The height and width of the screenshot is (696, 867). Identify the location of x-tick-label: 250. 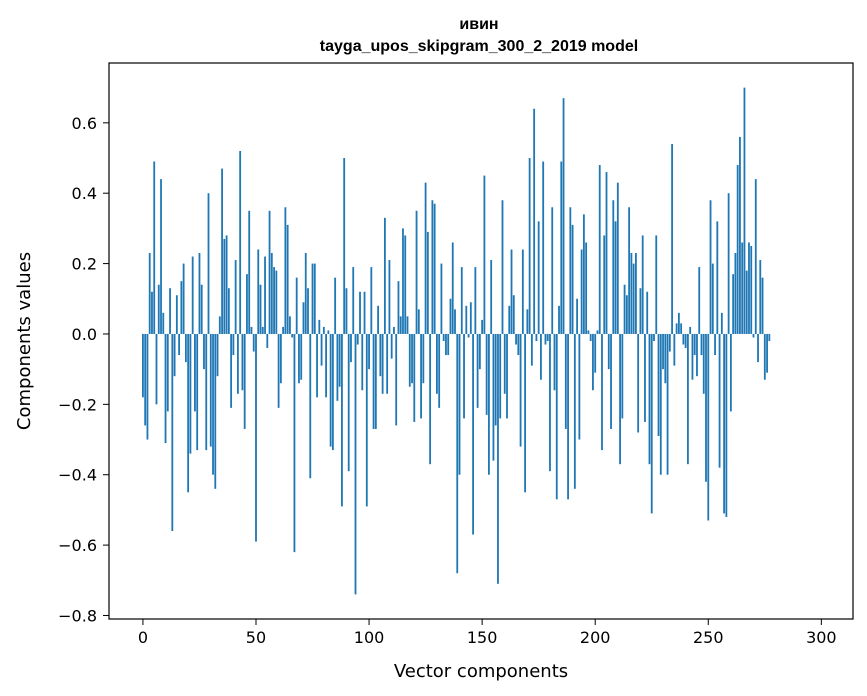
(708, 637).